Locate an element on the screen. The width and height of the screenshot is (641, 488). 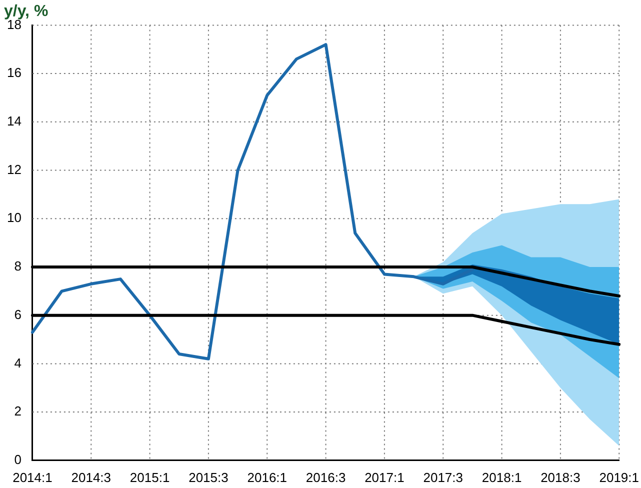
x-tick-label: 2016:1 is located at coordinates (267, 477).